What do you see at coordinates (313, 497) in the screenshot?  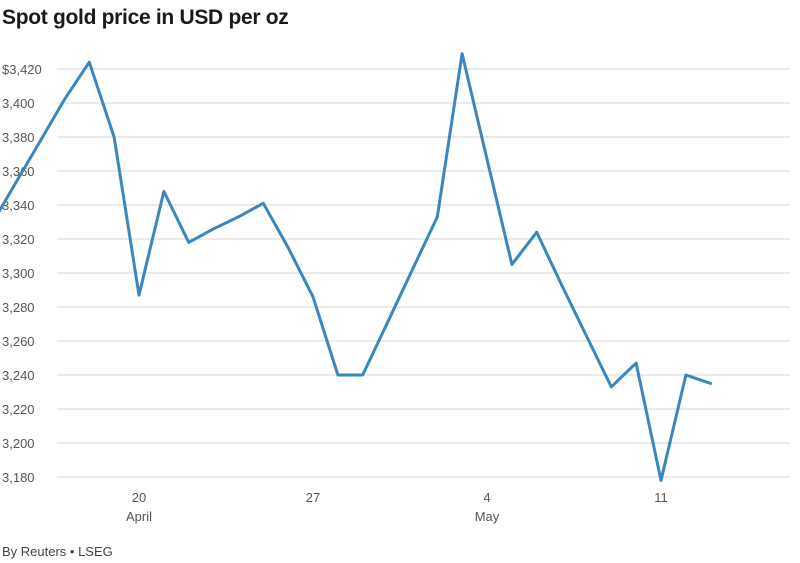 I see `x-tick-label: 27` at bounding box center [313, 497].